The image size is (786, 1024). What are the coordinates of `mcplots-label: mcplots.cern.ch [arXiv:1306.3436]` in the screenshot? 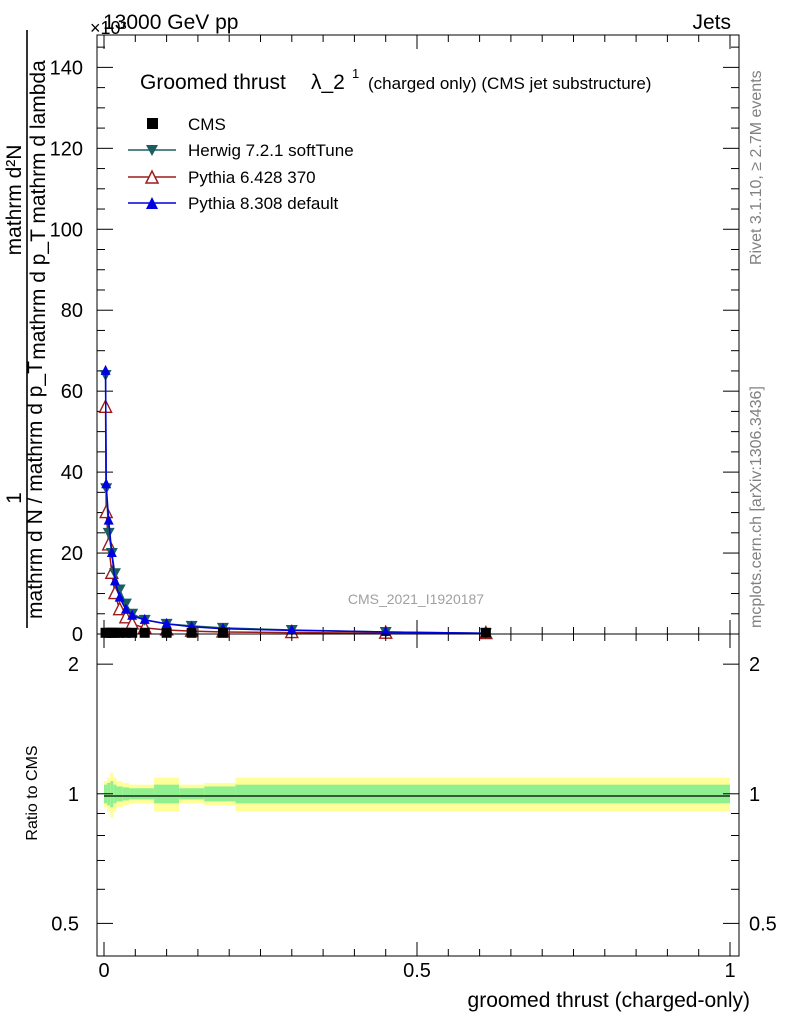 It's located at (756, 507).